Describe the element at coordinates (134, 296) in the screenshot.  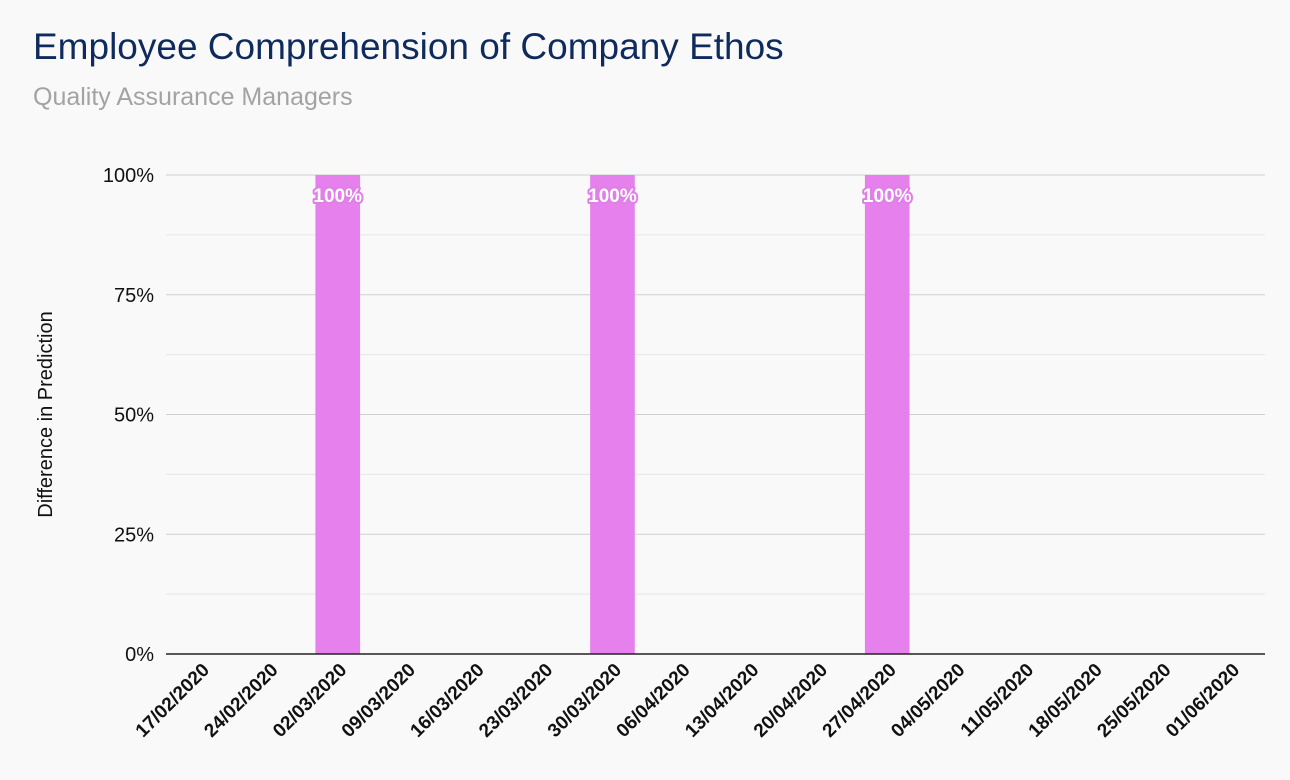
I see `y-tick-label: 75%` at that location.